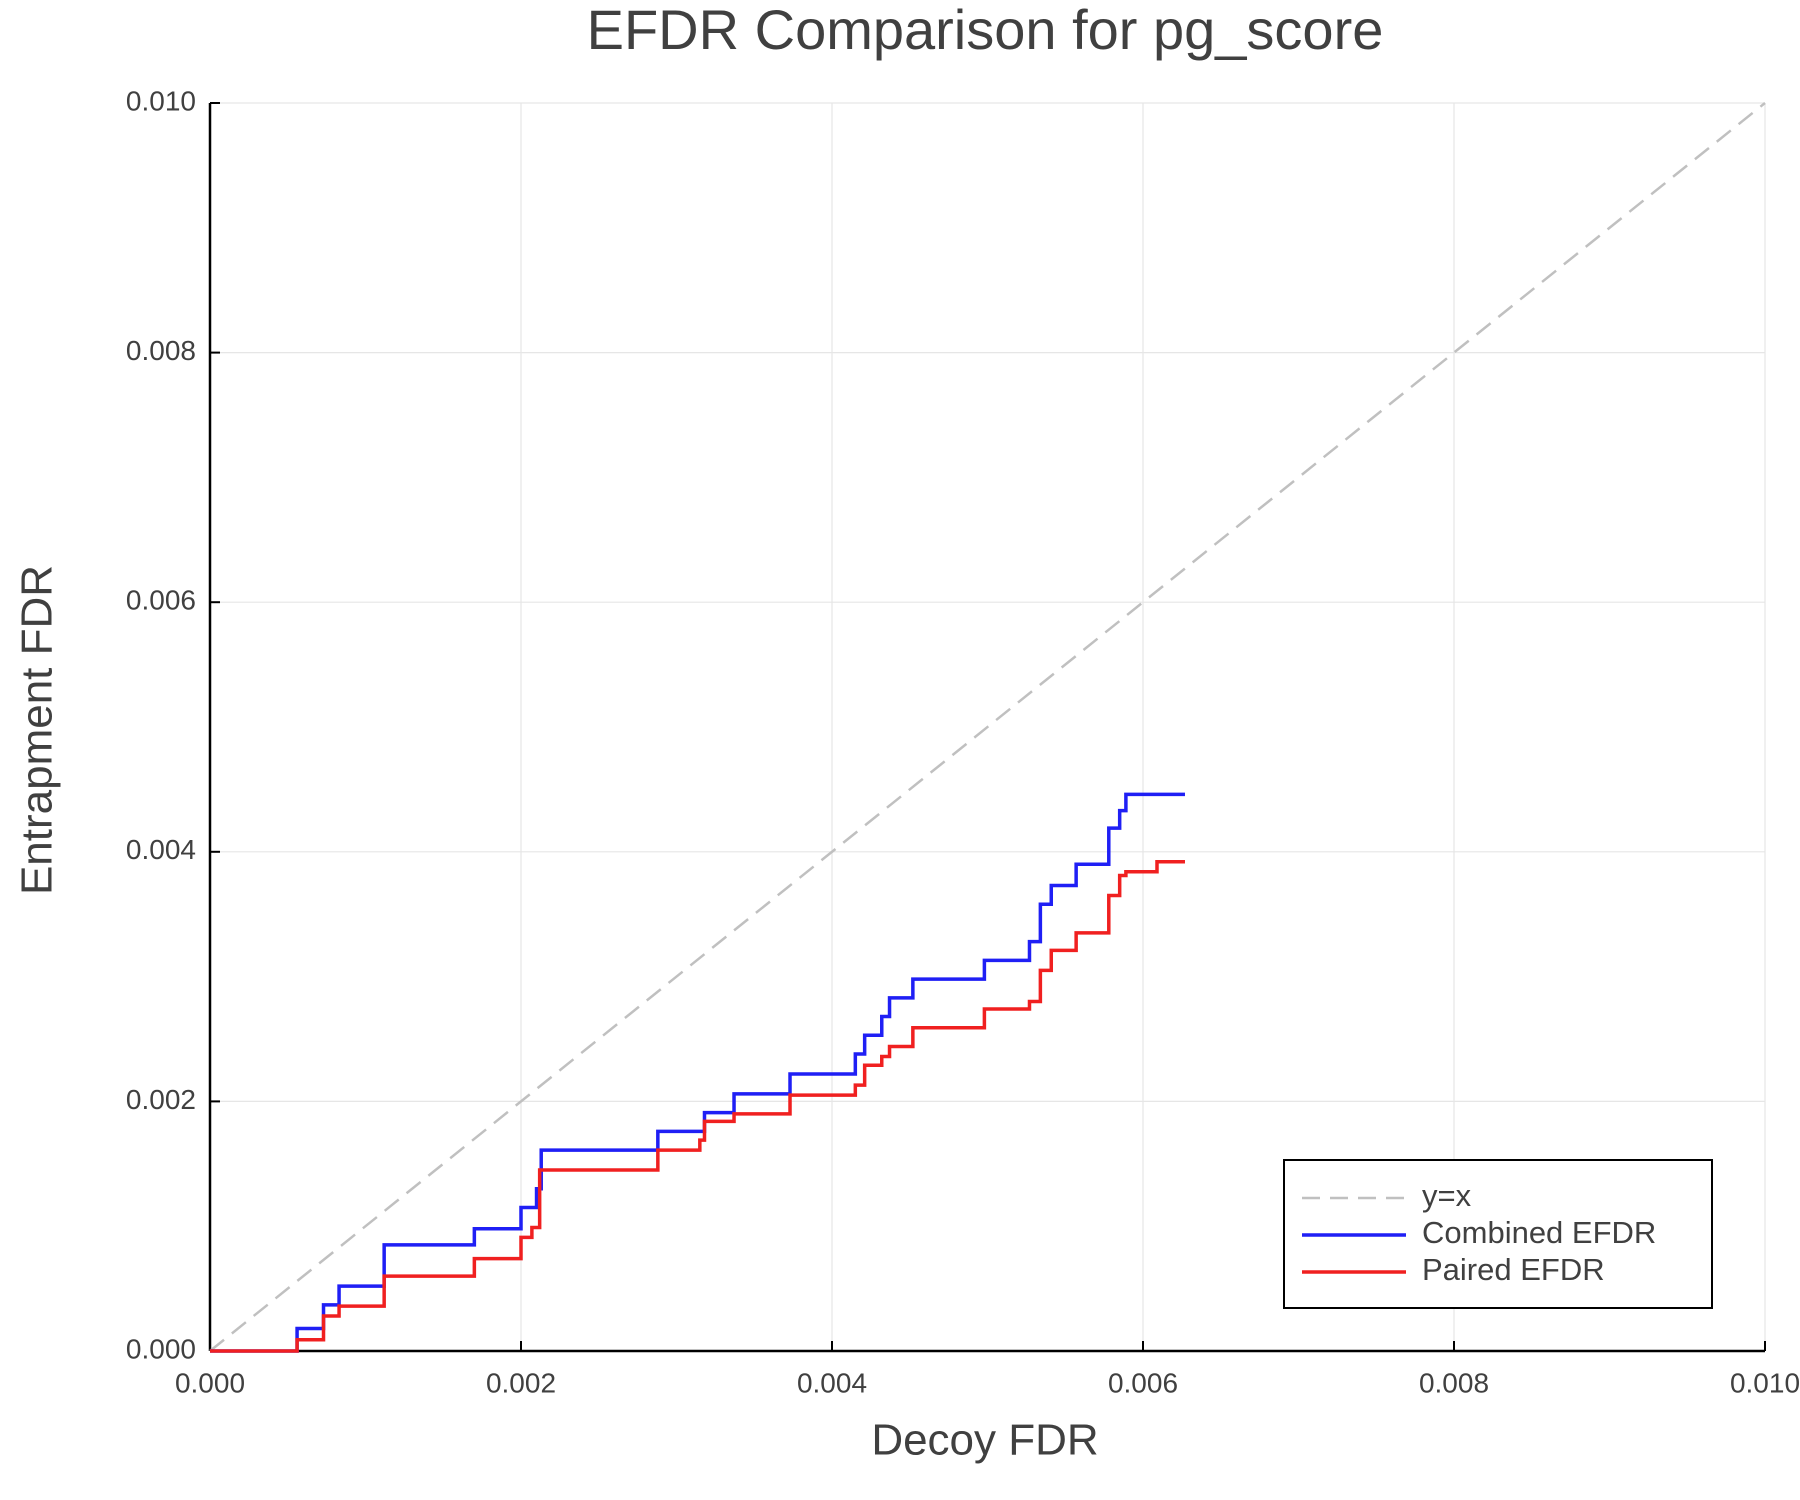 The height and width of the screenshot is (1500, 1800). What do you see at coordinates (37, 730) in the screenshot?
I see `y-axis-label: Entrapment FDR` at bounding box center [37, 730].